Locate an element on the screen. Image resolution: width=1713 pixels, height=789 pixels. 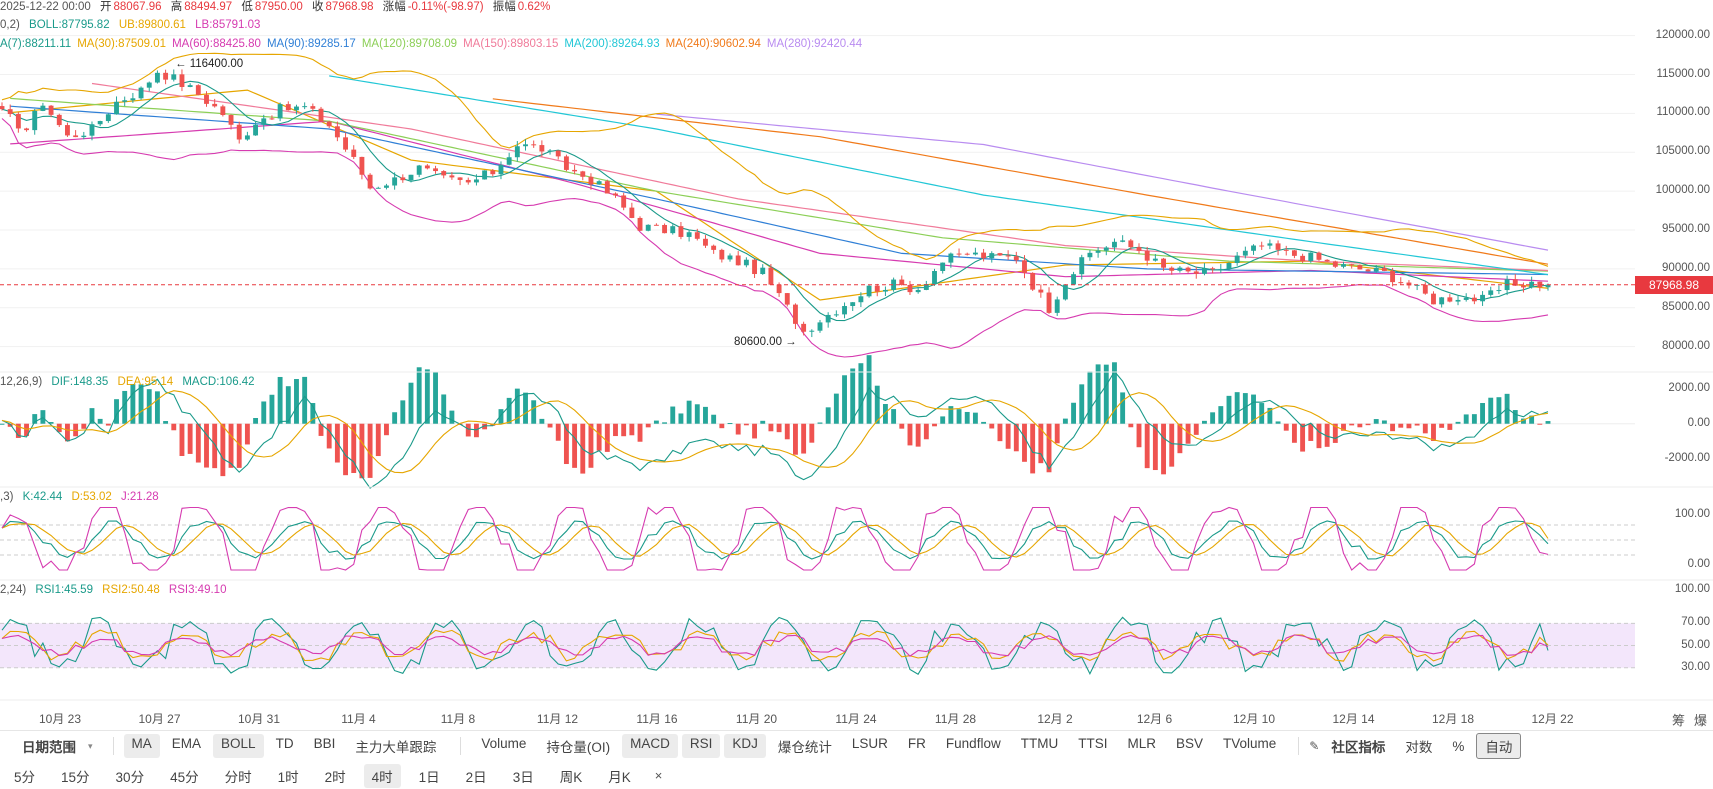
indicator-13: TVolume is located at coordinates (1249, 743).